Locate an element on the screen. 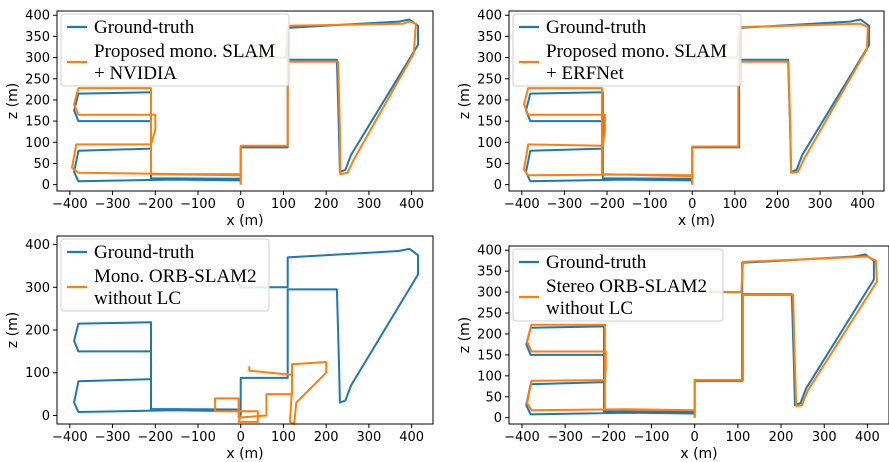 The image size is (889, 462). legend-estimate-label-line2: + ERFNet is located at coordinates (585, 73).